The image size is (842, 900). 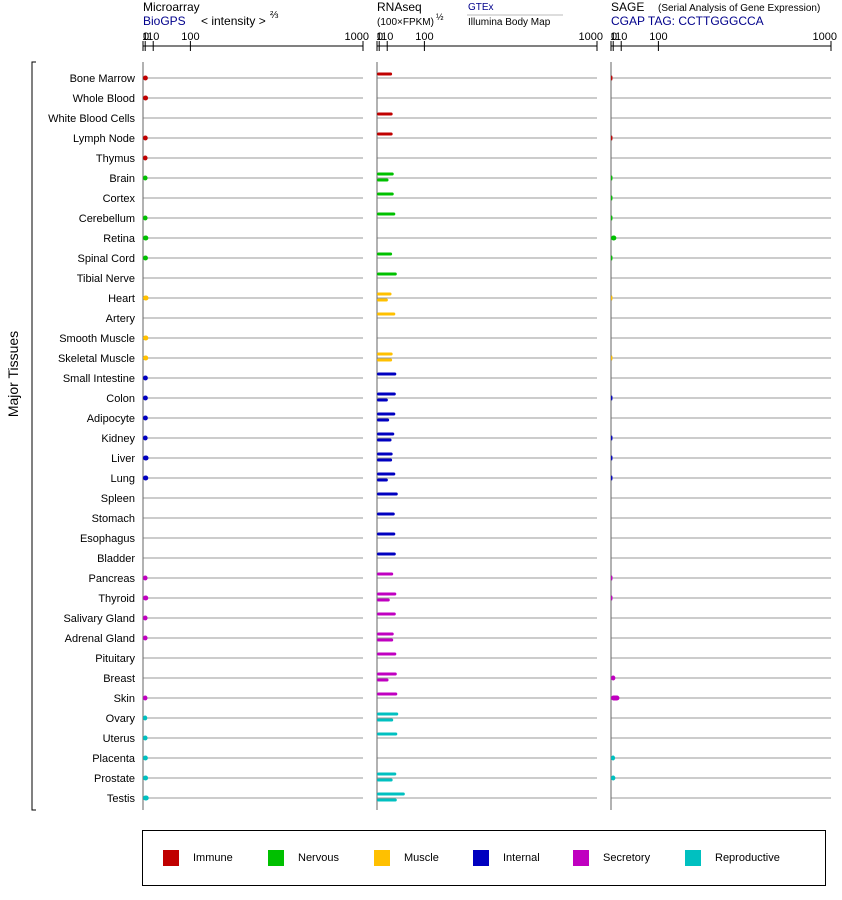 I want to click on bar-microarray-skin, so click(x=145, y=698).